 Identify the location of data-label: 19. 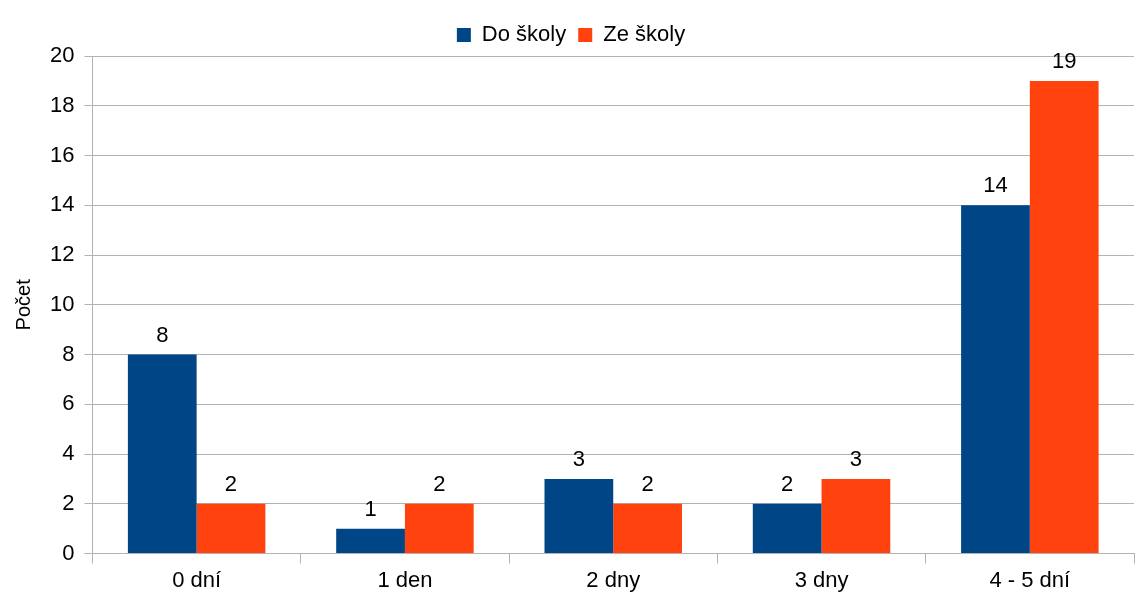
(1064, 60).